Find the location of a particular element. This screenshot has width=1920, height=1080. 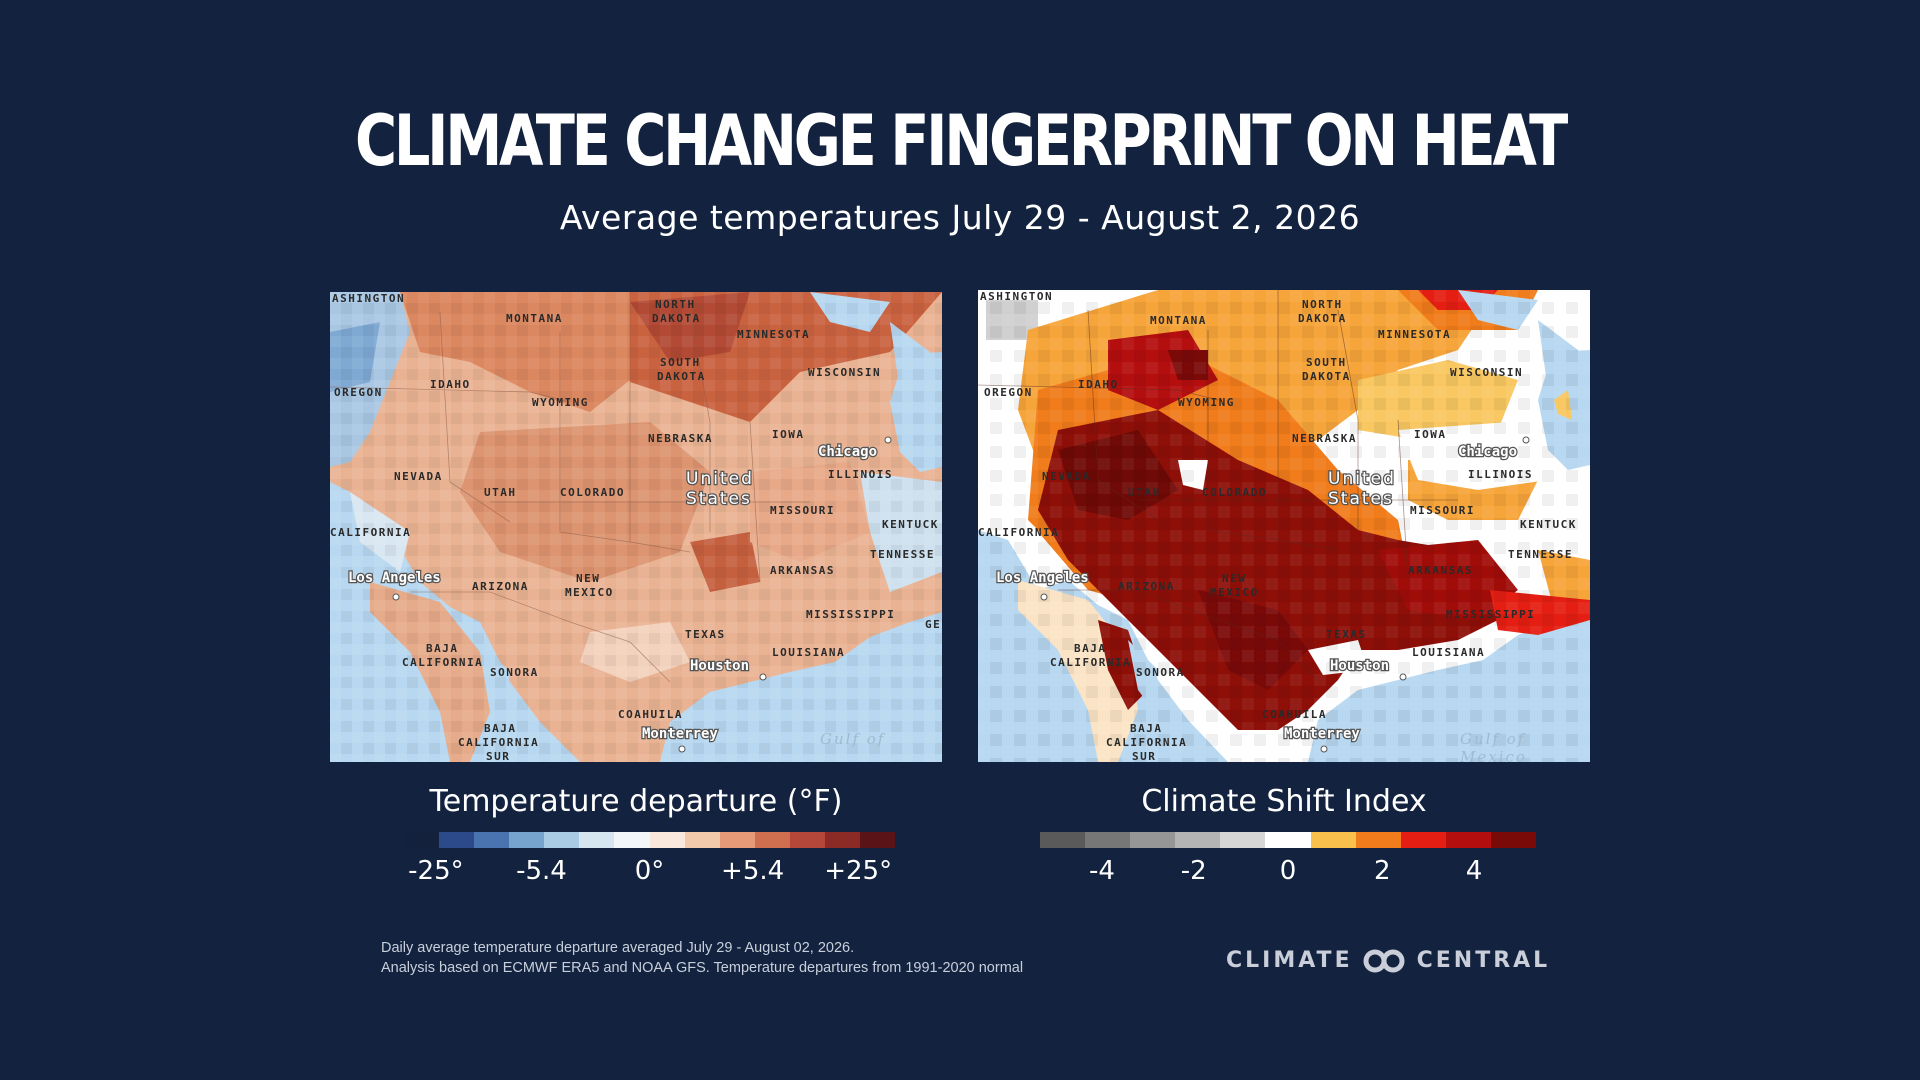

climate-central-logo: CLIMATE CENTRAL is located at coordinates (1388, 960).